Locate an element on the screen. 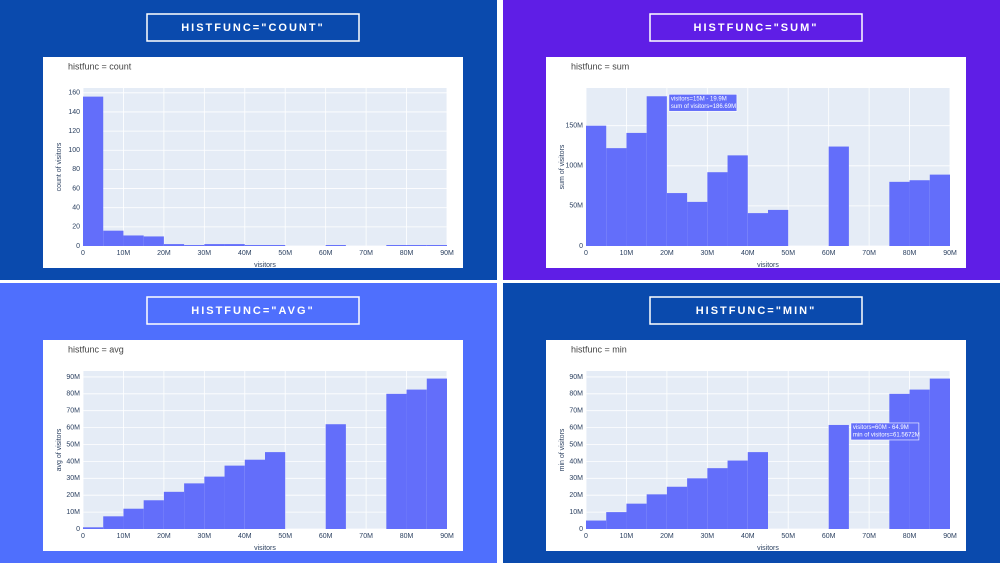 This screenshot has height=563, width=1000. chart-title: histfunc = min is located at coordinates (599, 349).